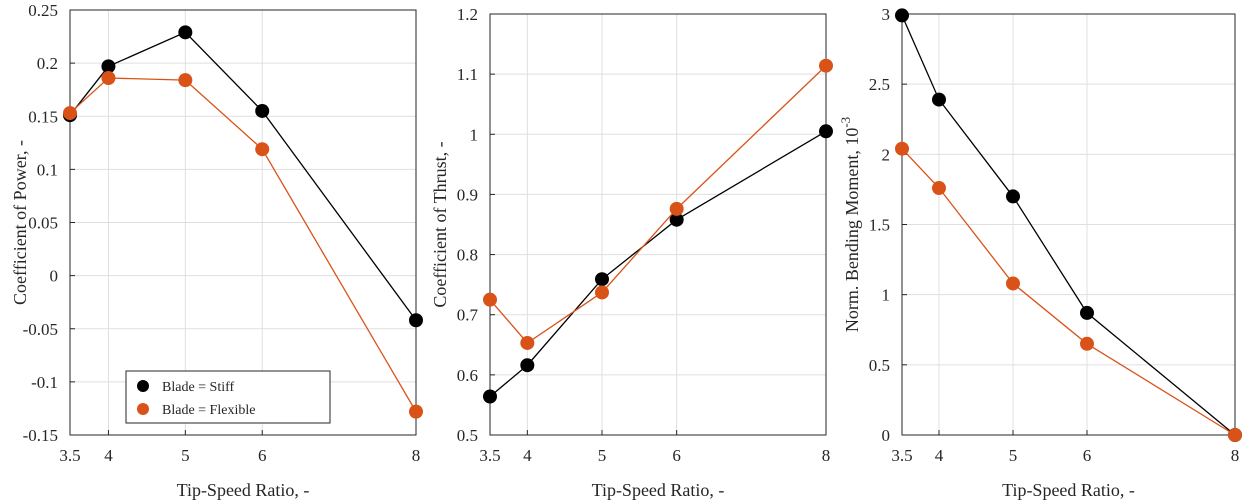 This screenshot has width=1249, height=502. What do you see at coordinates (440, 224) in the screenshot?
I see `y-axis-label: Coefficient of Thrust, -` at bounding box center [440, 224].